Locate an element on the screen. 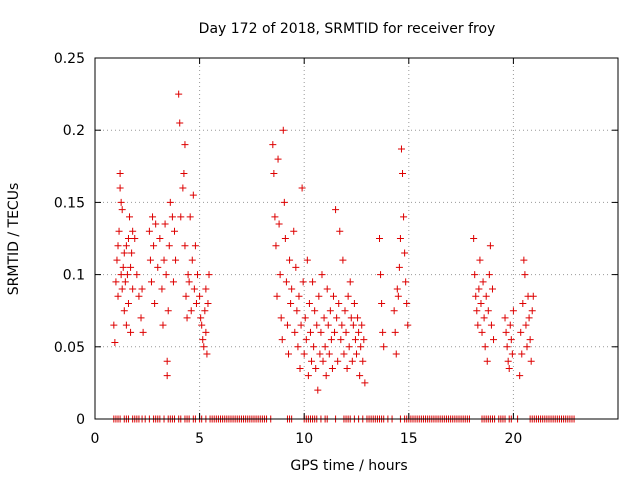 The height and width of the screenshot is (484, 640). x-tick-label: 15 is located at coordinates (409, 439).